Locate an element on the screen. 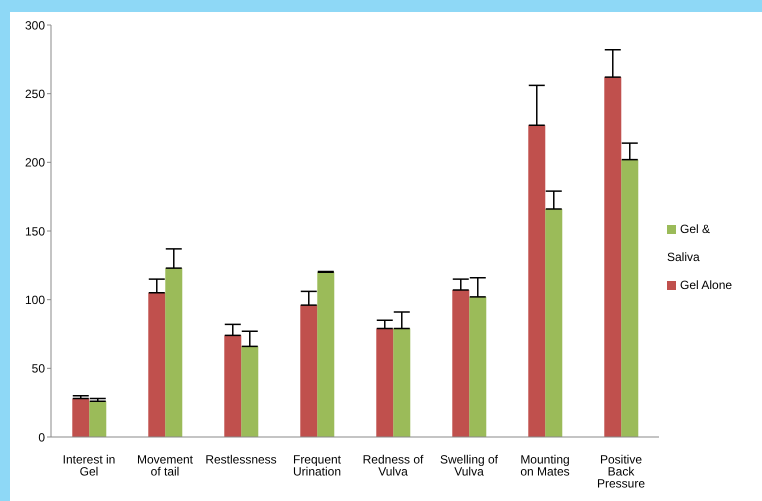 This screenshot has height=501, width=762. x-tick-label: Restlessness is located at coordinates (241, 459).